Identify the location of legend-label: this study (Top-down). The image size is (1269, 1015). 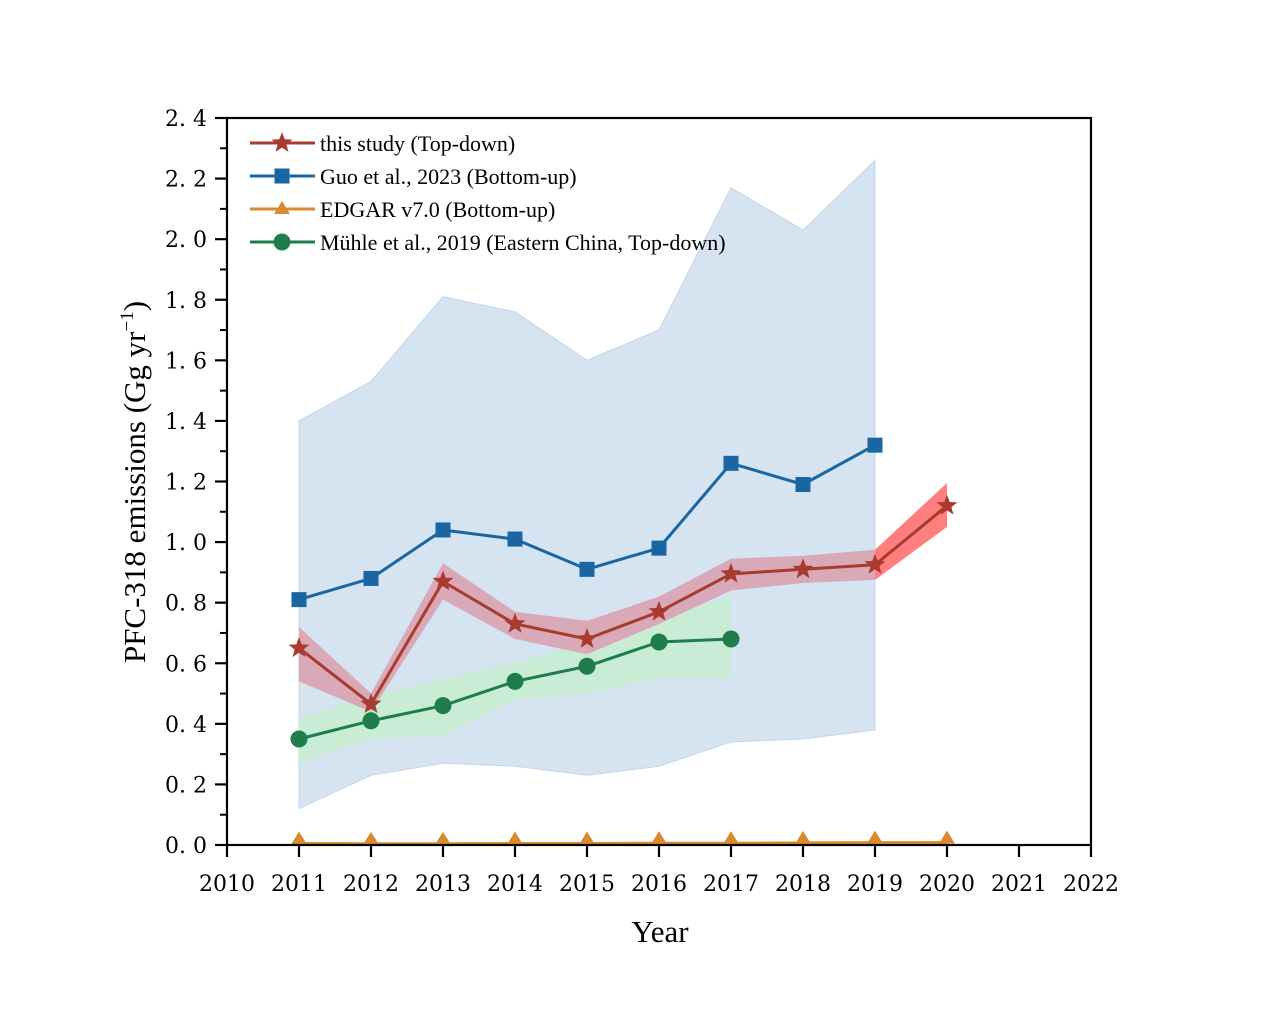
(417, 143).